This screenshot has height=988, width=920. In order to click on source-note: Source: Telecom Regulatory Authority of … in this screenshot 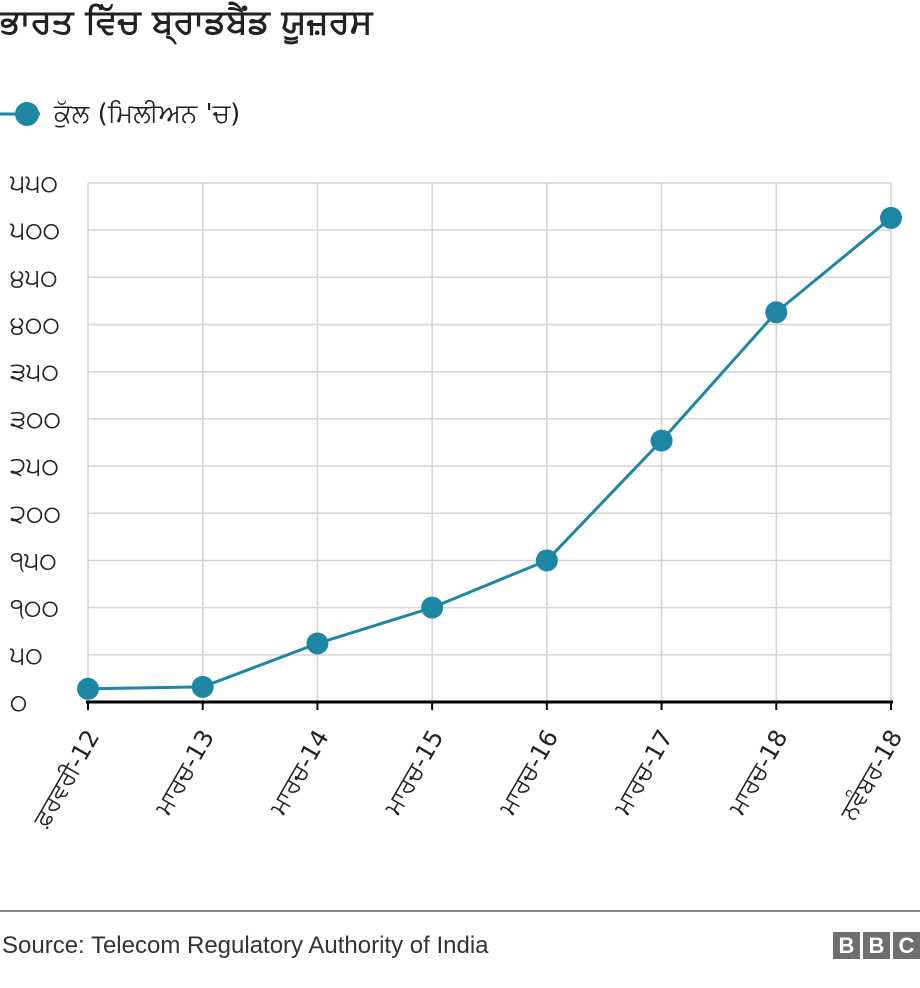, I will do `click(245, 945)`.